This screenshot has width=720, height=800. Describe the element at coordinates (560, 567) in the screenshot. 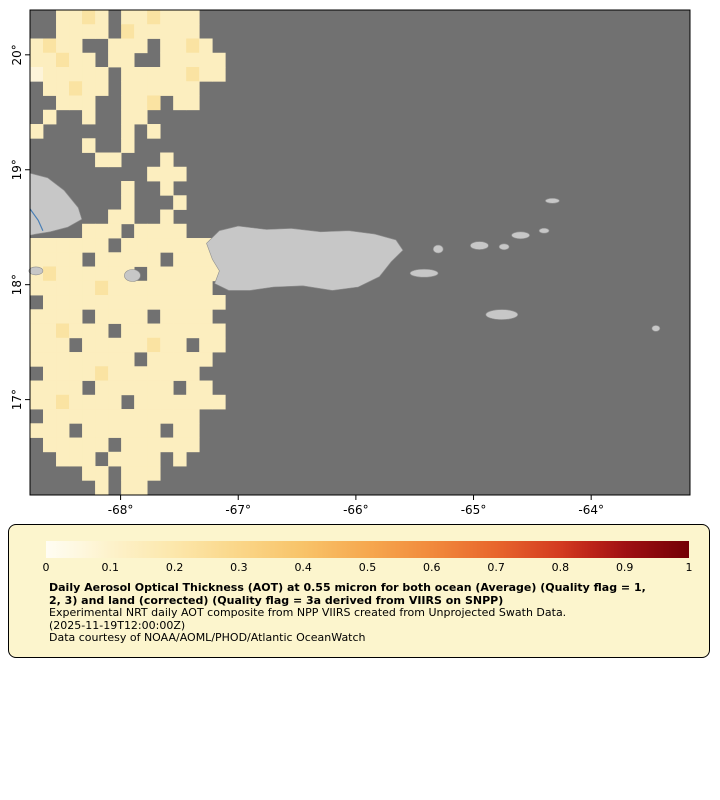

I see `colorbar-tick-label: 0.8` at that location.